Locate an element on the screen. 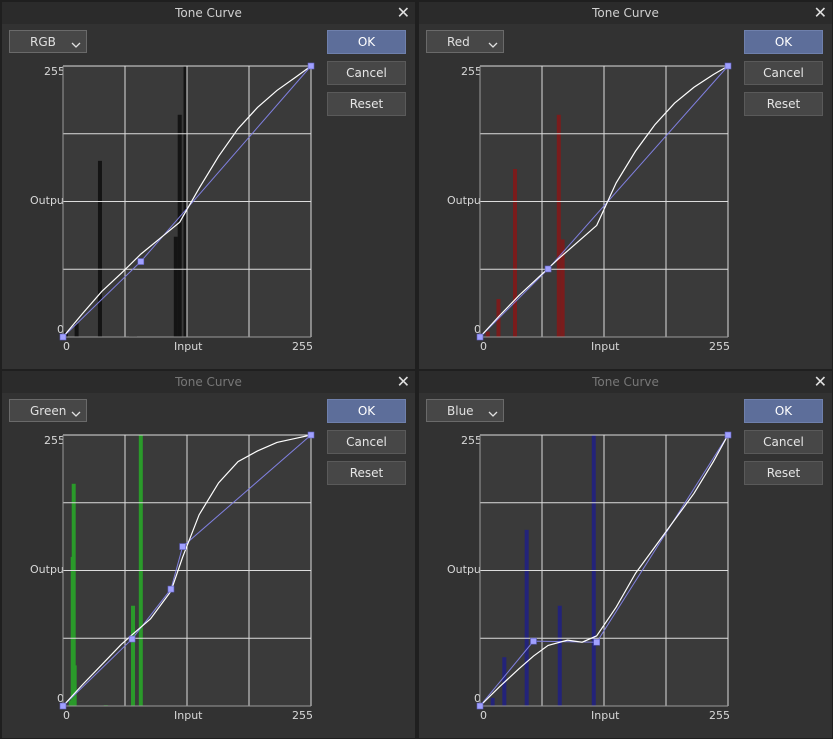 The height and width of the screenshot is (739, 833). channel-select: Red is located at coordinates (465, 41).